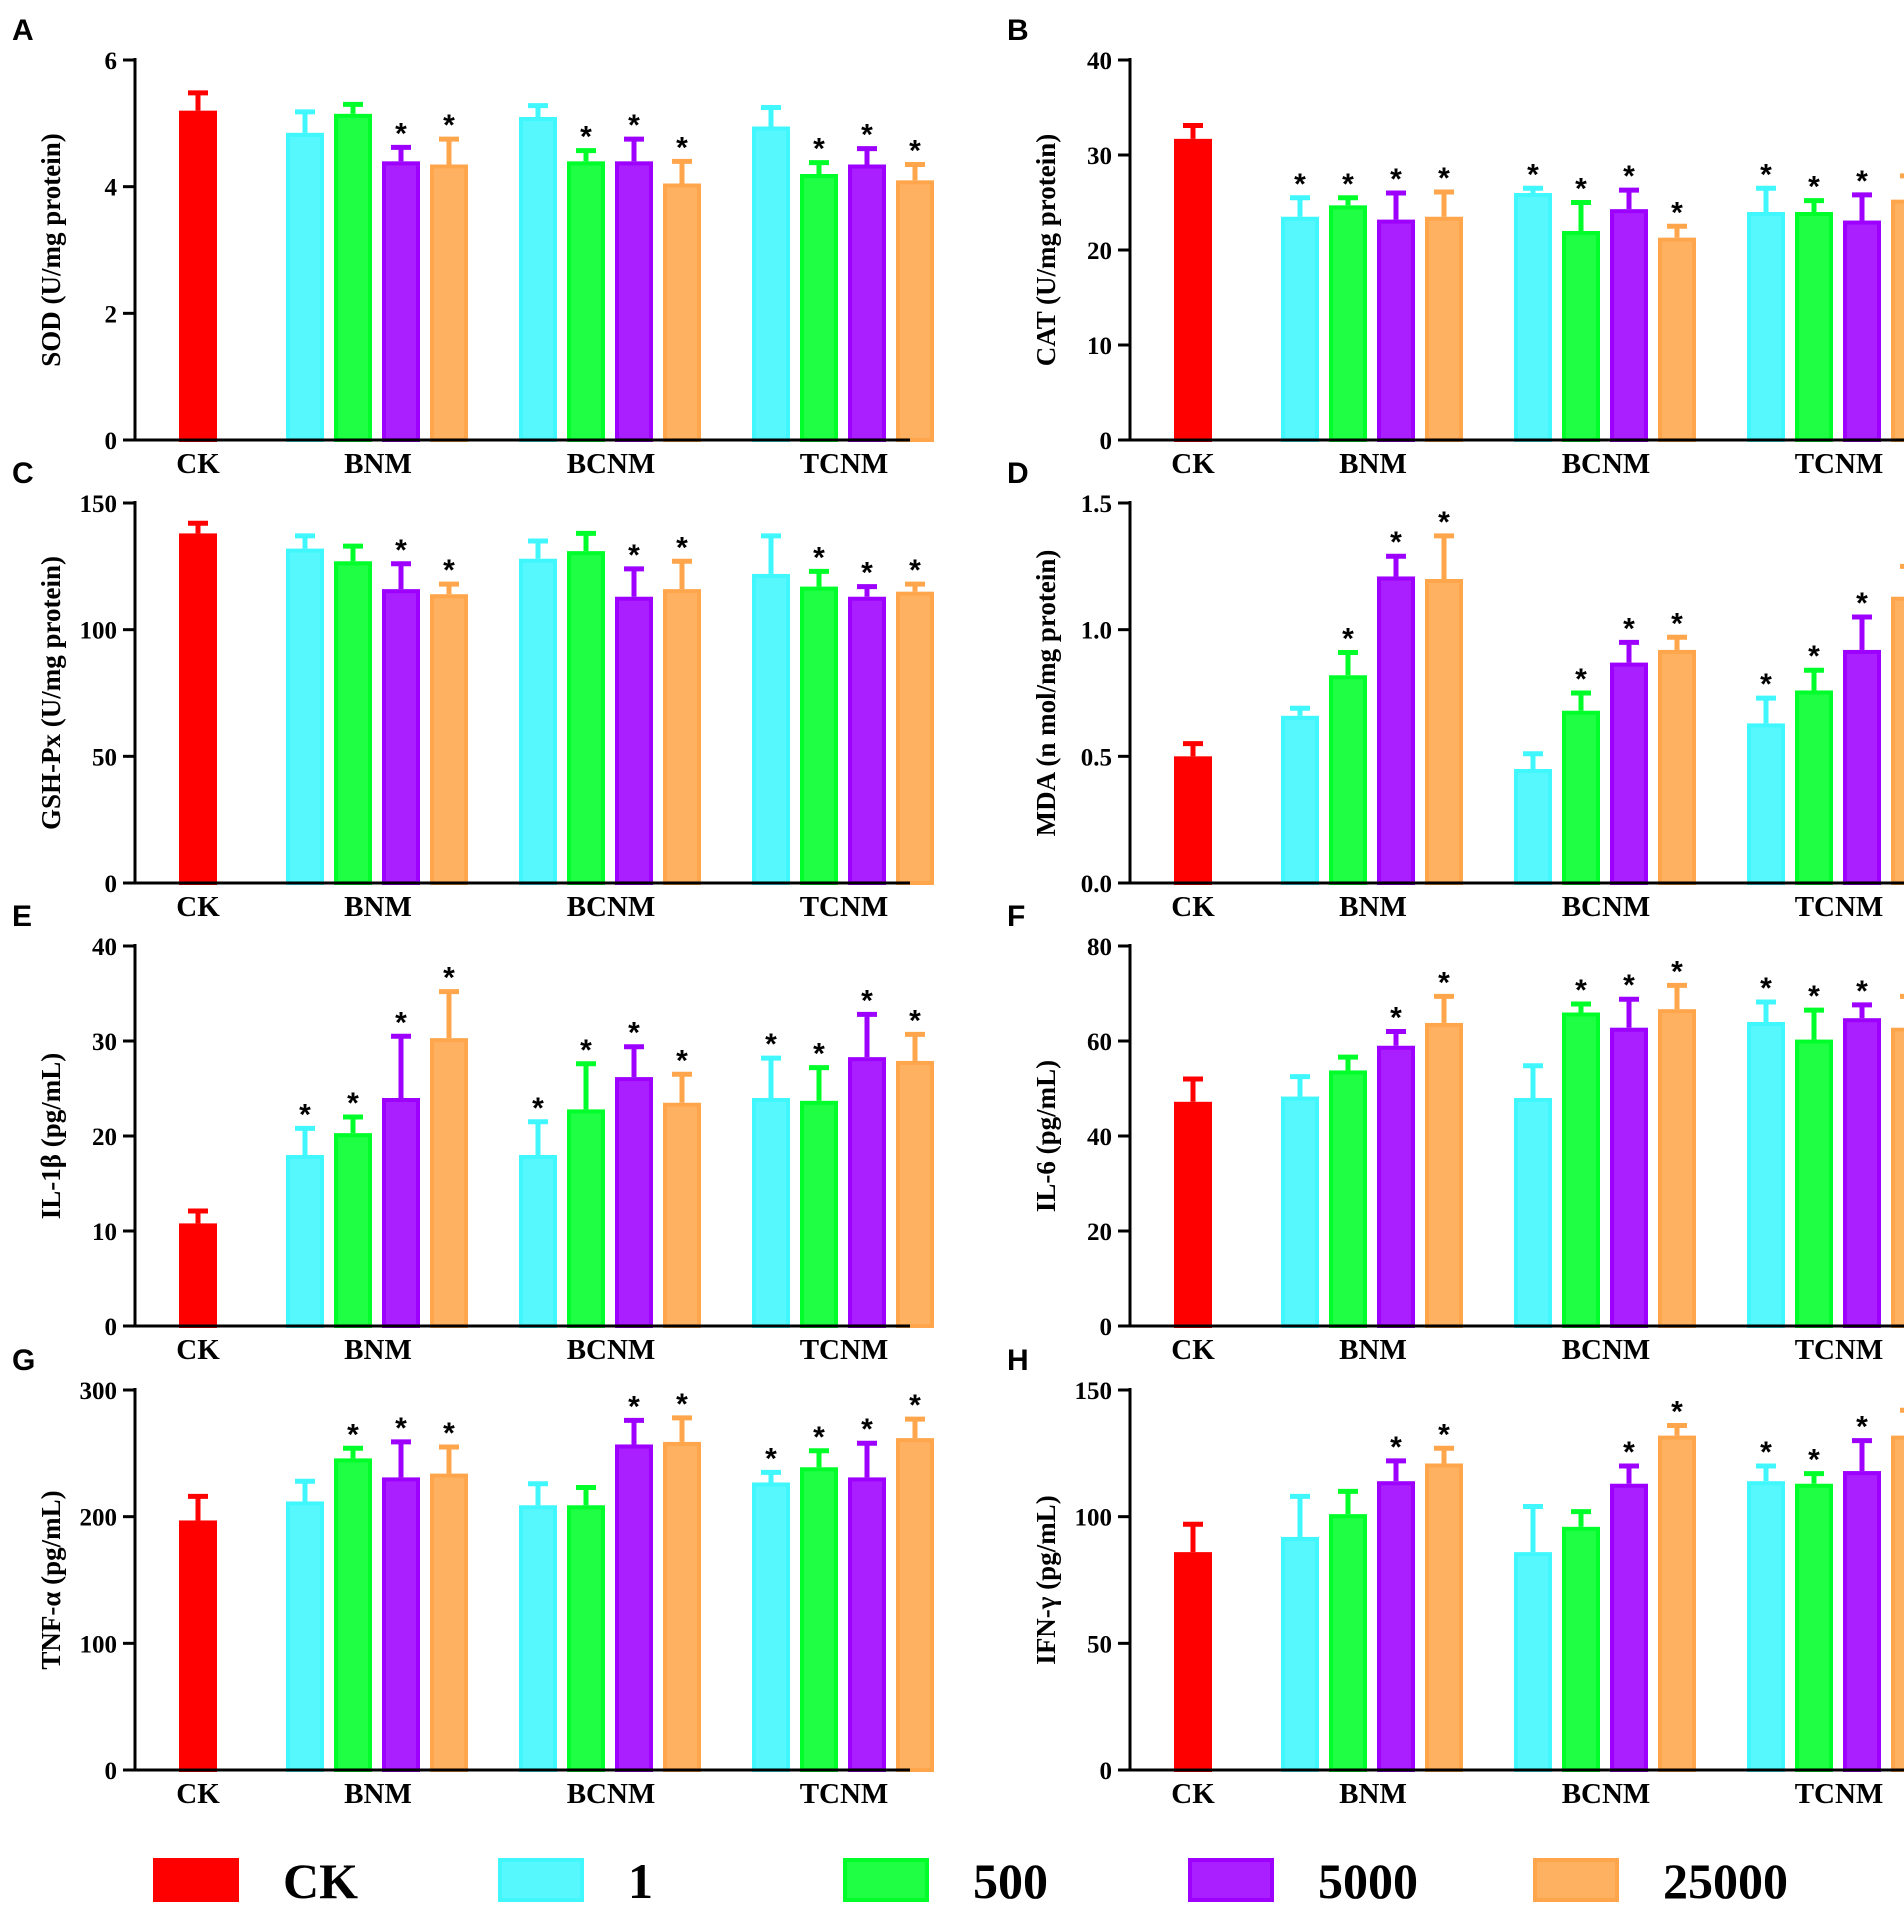  What do you see at coordinates (198, 1646) in the screenshot?
I see `bar-G-CK-CK` at bounding box center [198, 1646].